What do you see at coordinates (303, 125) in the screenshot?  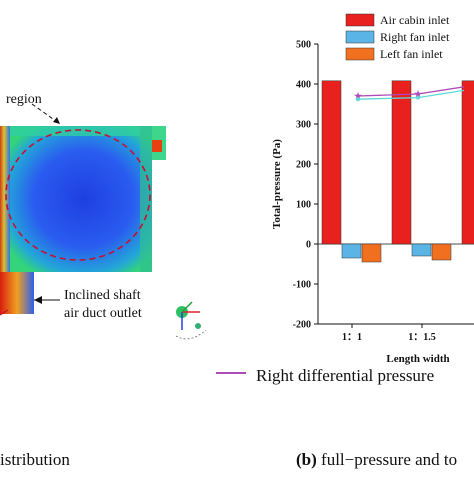 I see `y-tick-label: 300` at bounding box center [303, 125].